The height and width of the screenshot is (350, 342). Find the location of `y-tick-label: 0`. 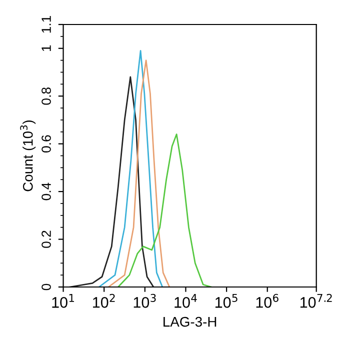

y-tick-label: 0 is located at coordinates (46, 287).